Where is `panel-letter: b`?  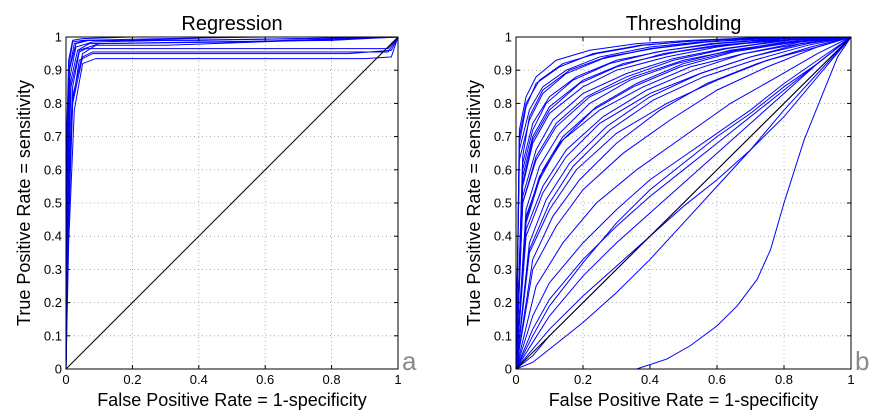 panel-letter: b is located at coordinates (862, 361).